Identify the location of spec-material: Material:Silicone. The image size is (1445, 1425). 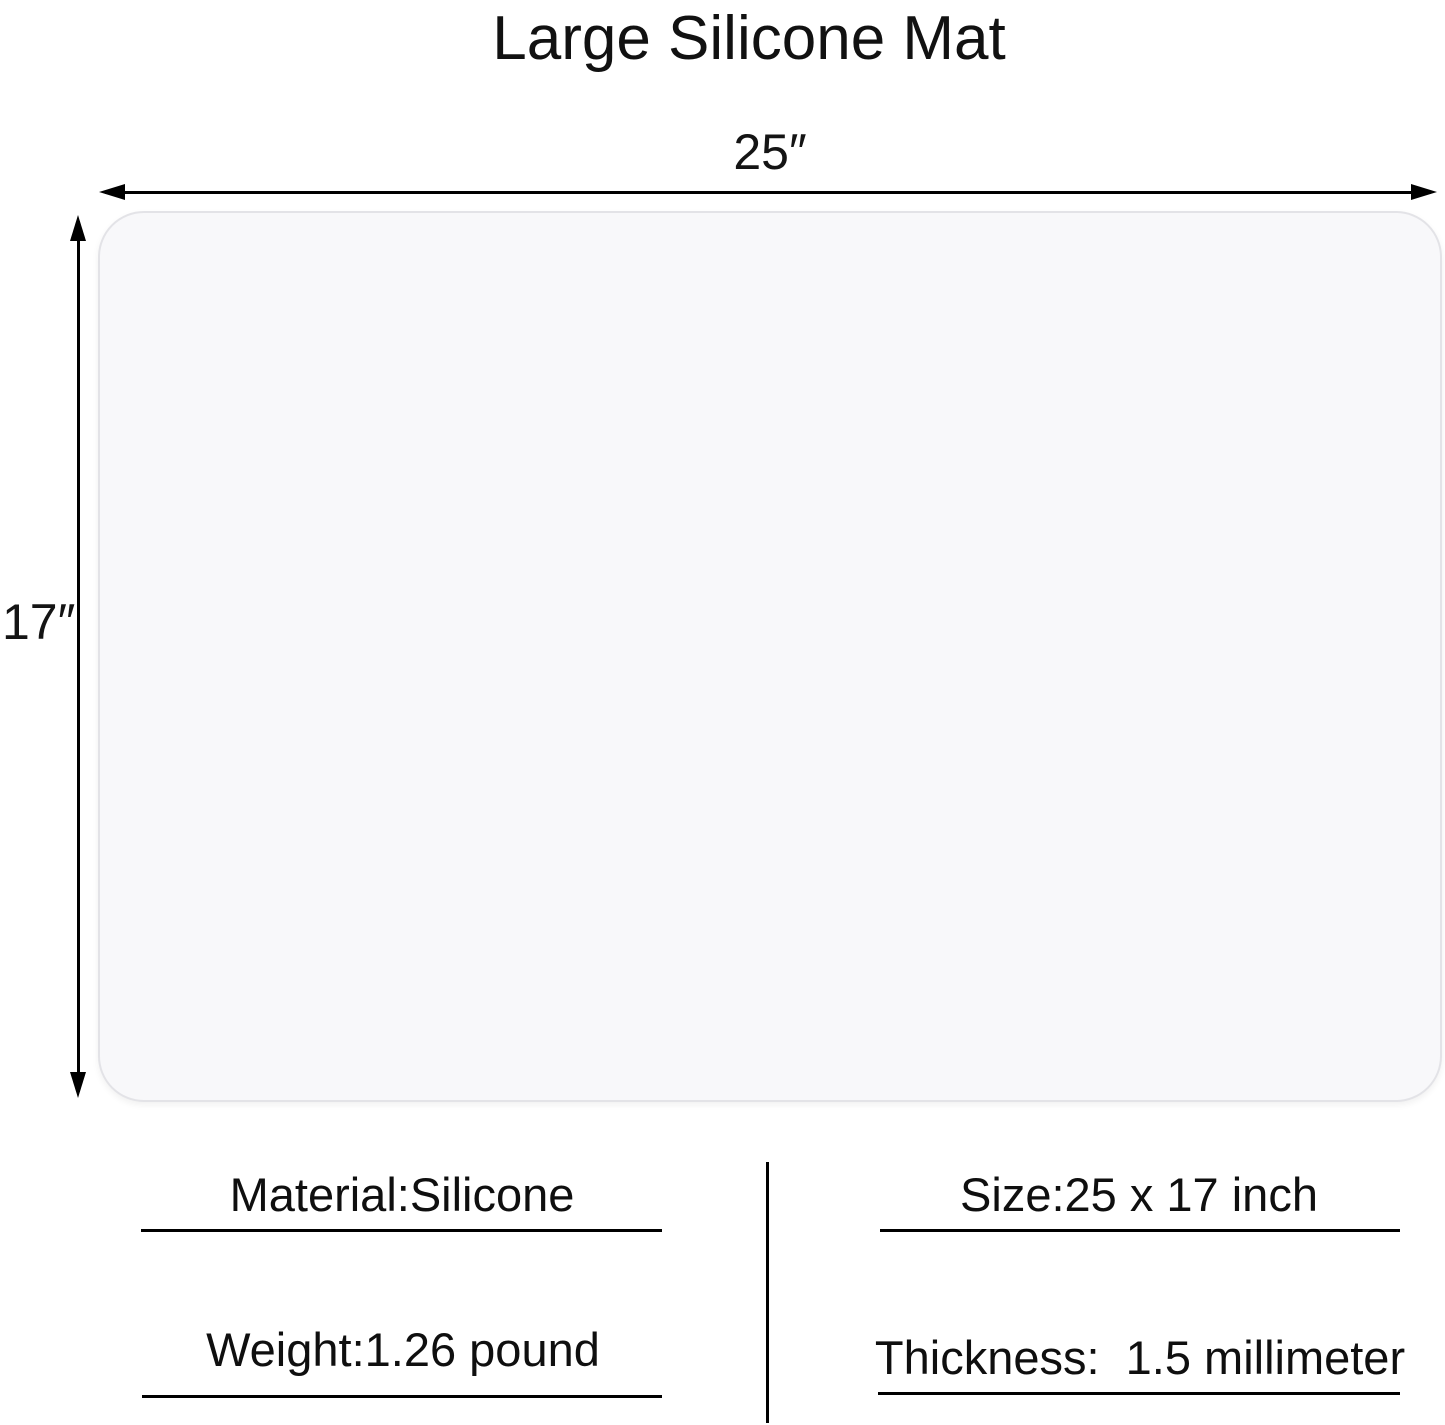
(402, 1194).